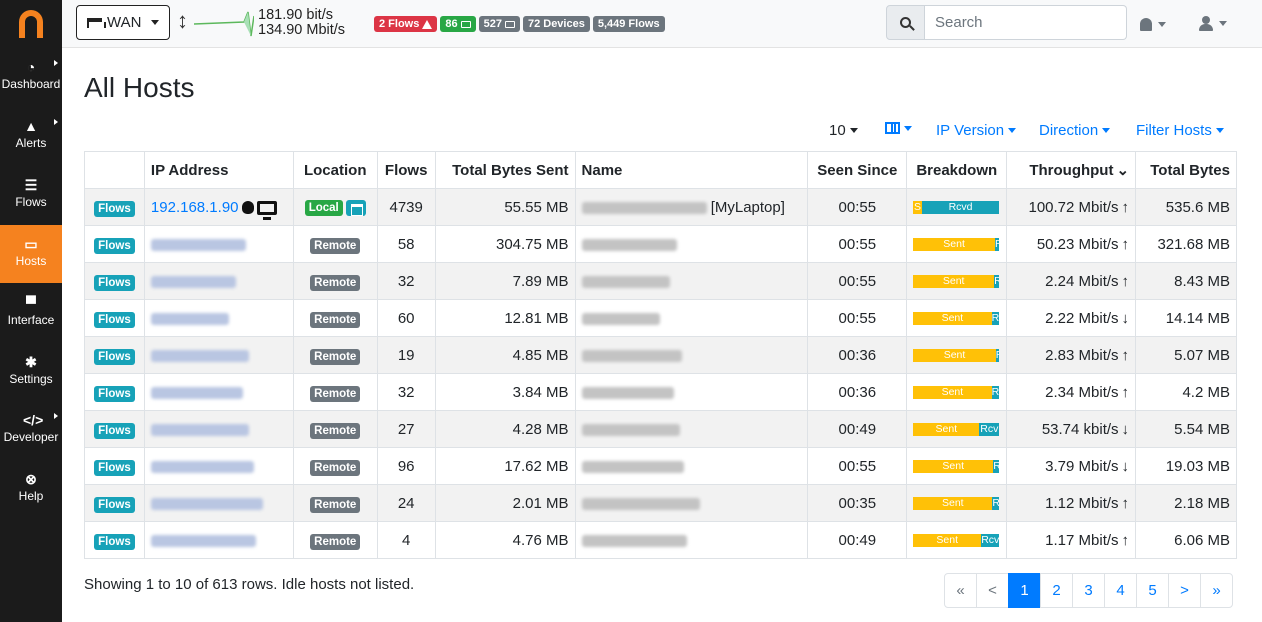 The image size is (1262, 622). Describe the element at coordinates (1056, 590) in the screenshot. I see `page-button: 2` at that location.